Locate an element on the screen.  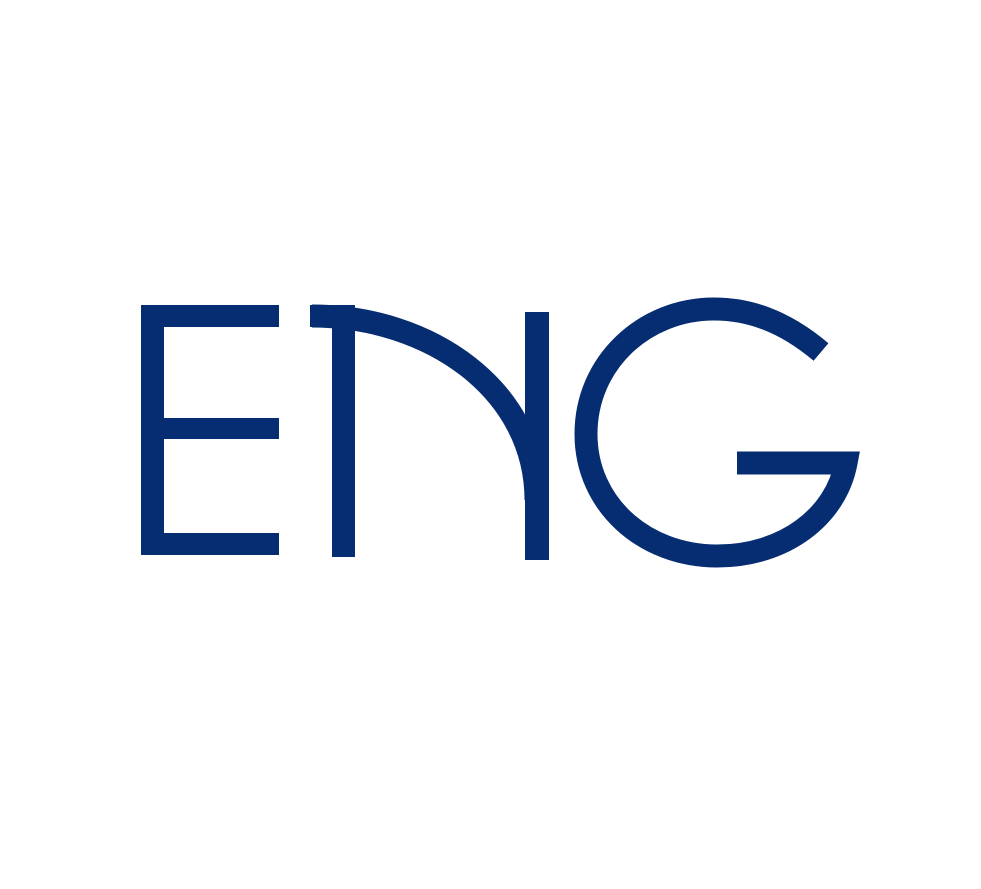
logo-letter-n is located at coordinates (429, 432).